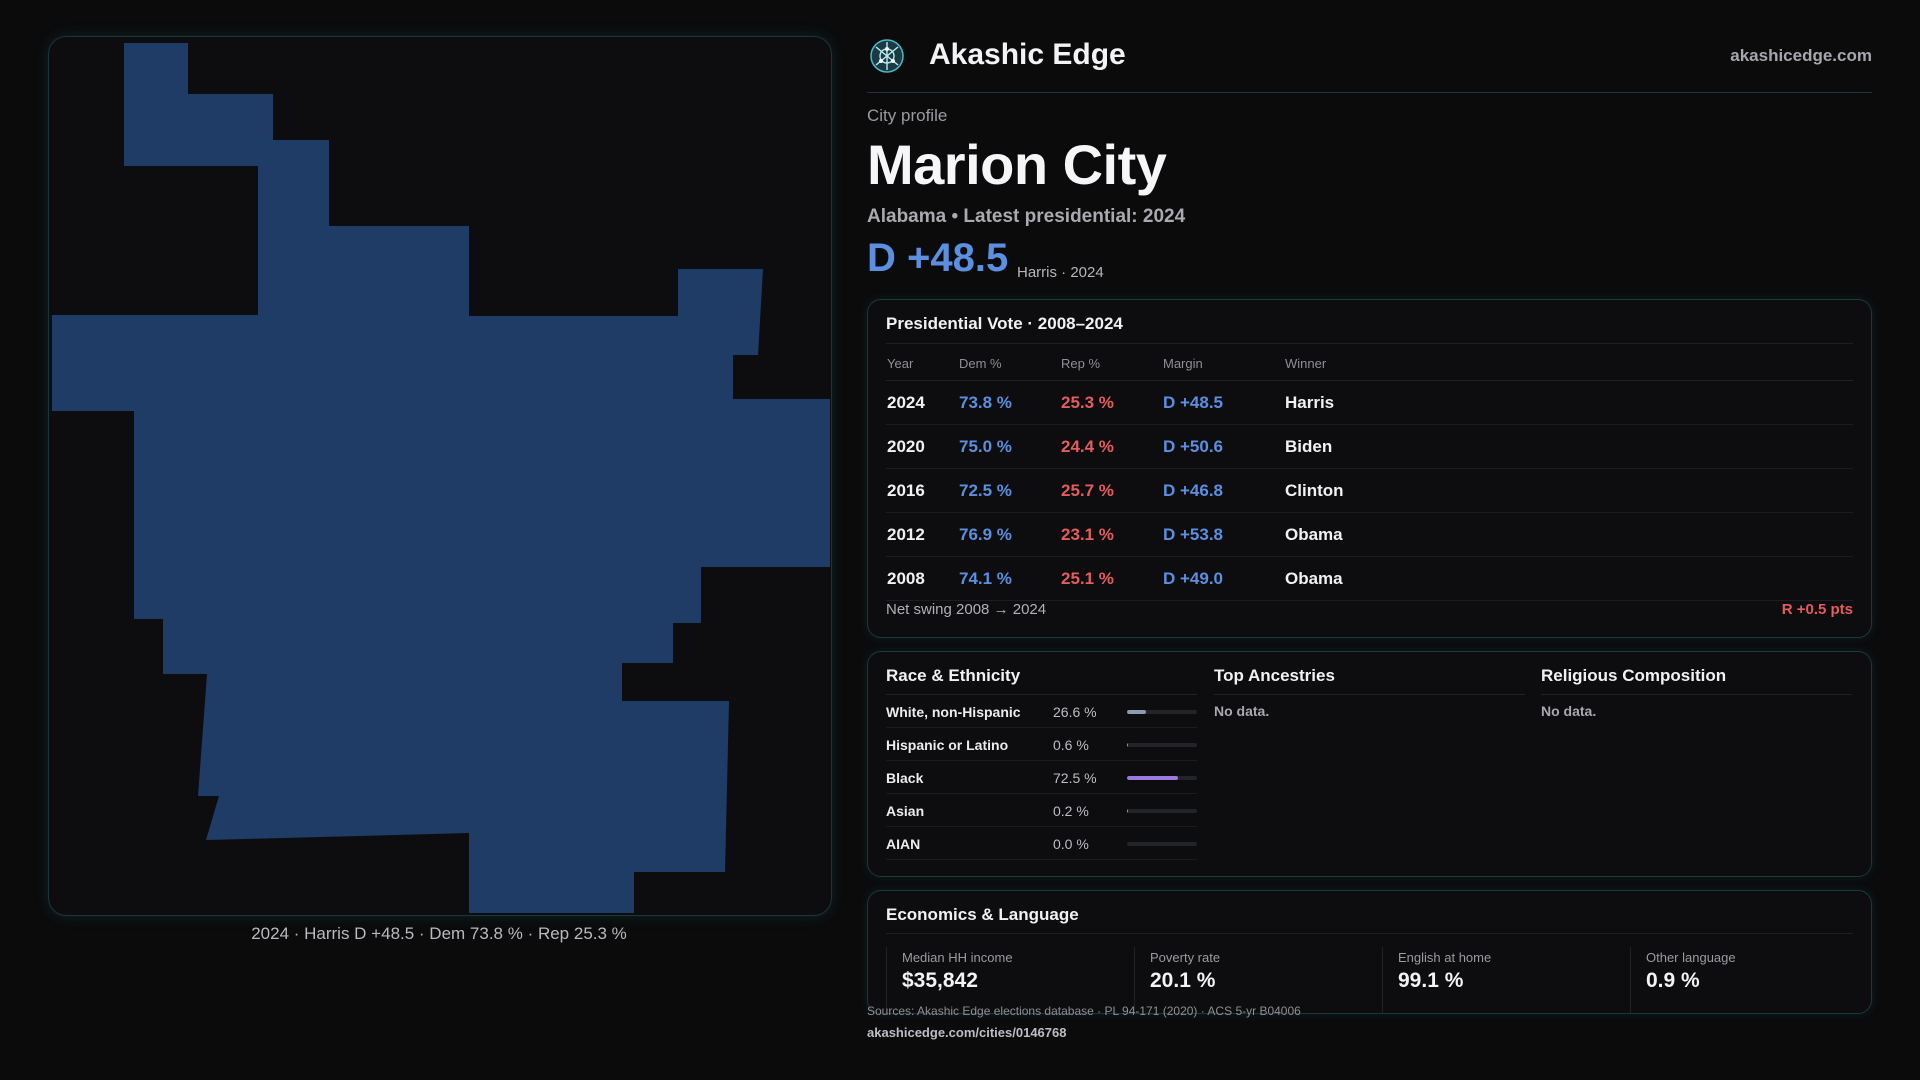  Describe the element at coordinates (1431, 980) in the screenshot. I see `stat-value: 99.1 %` at that location.